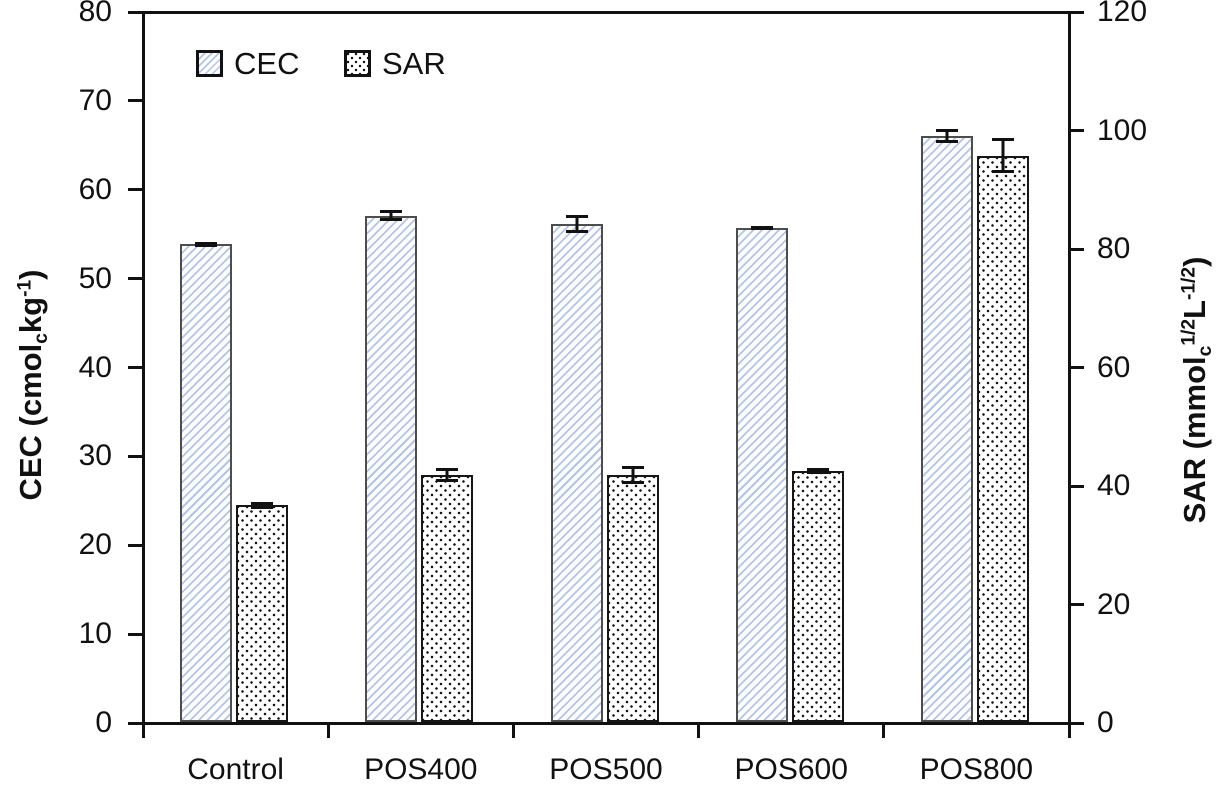 The image size is (1228, 787). Describe the element at coordinates (976, 769) in the screenshot. I see `x-category-label: POS800` at that location.